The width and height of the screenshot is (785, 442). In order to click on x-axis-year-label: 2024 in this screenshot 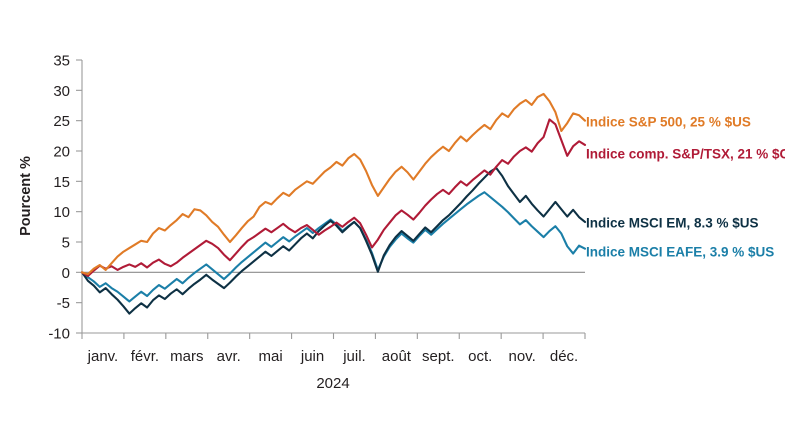, I will do `click(332, 383)`.